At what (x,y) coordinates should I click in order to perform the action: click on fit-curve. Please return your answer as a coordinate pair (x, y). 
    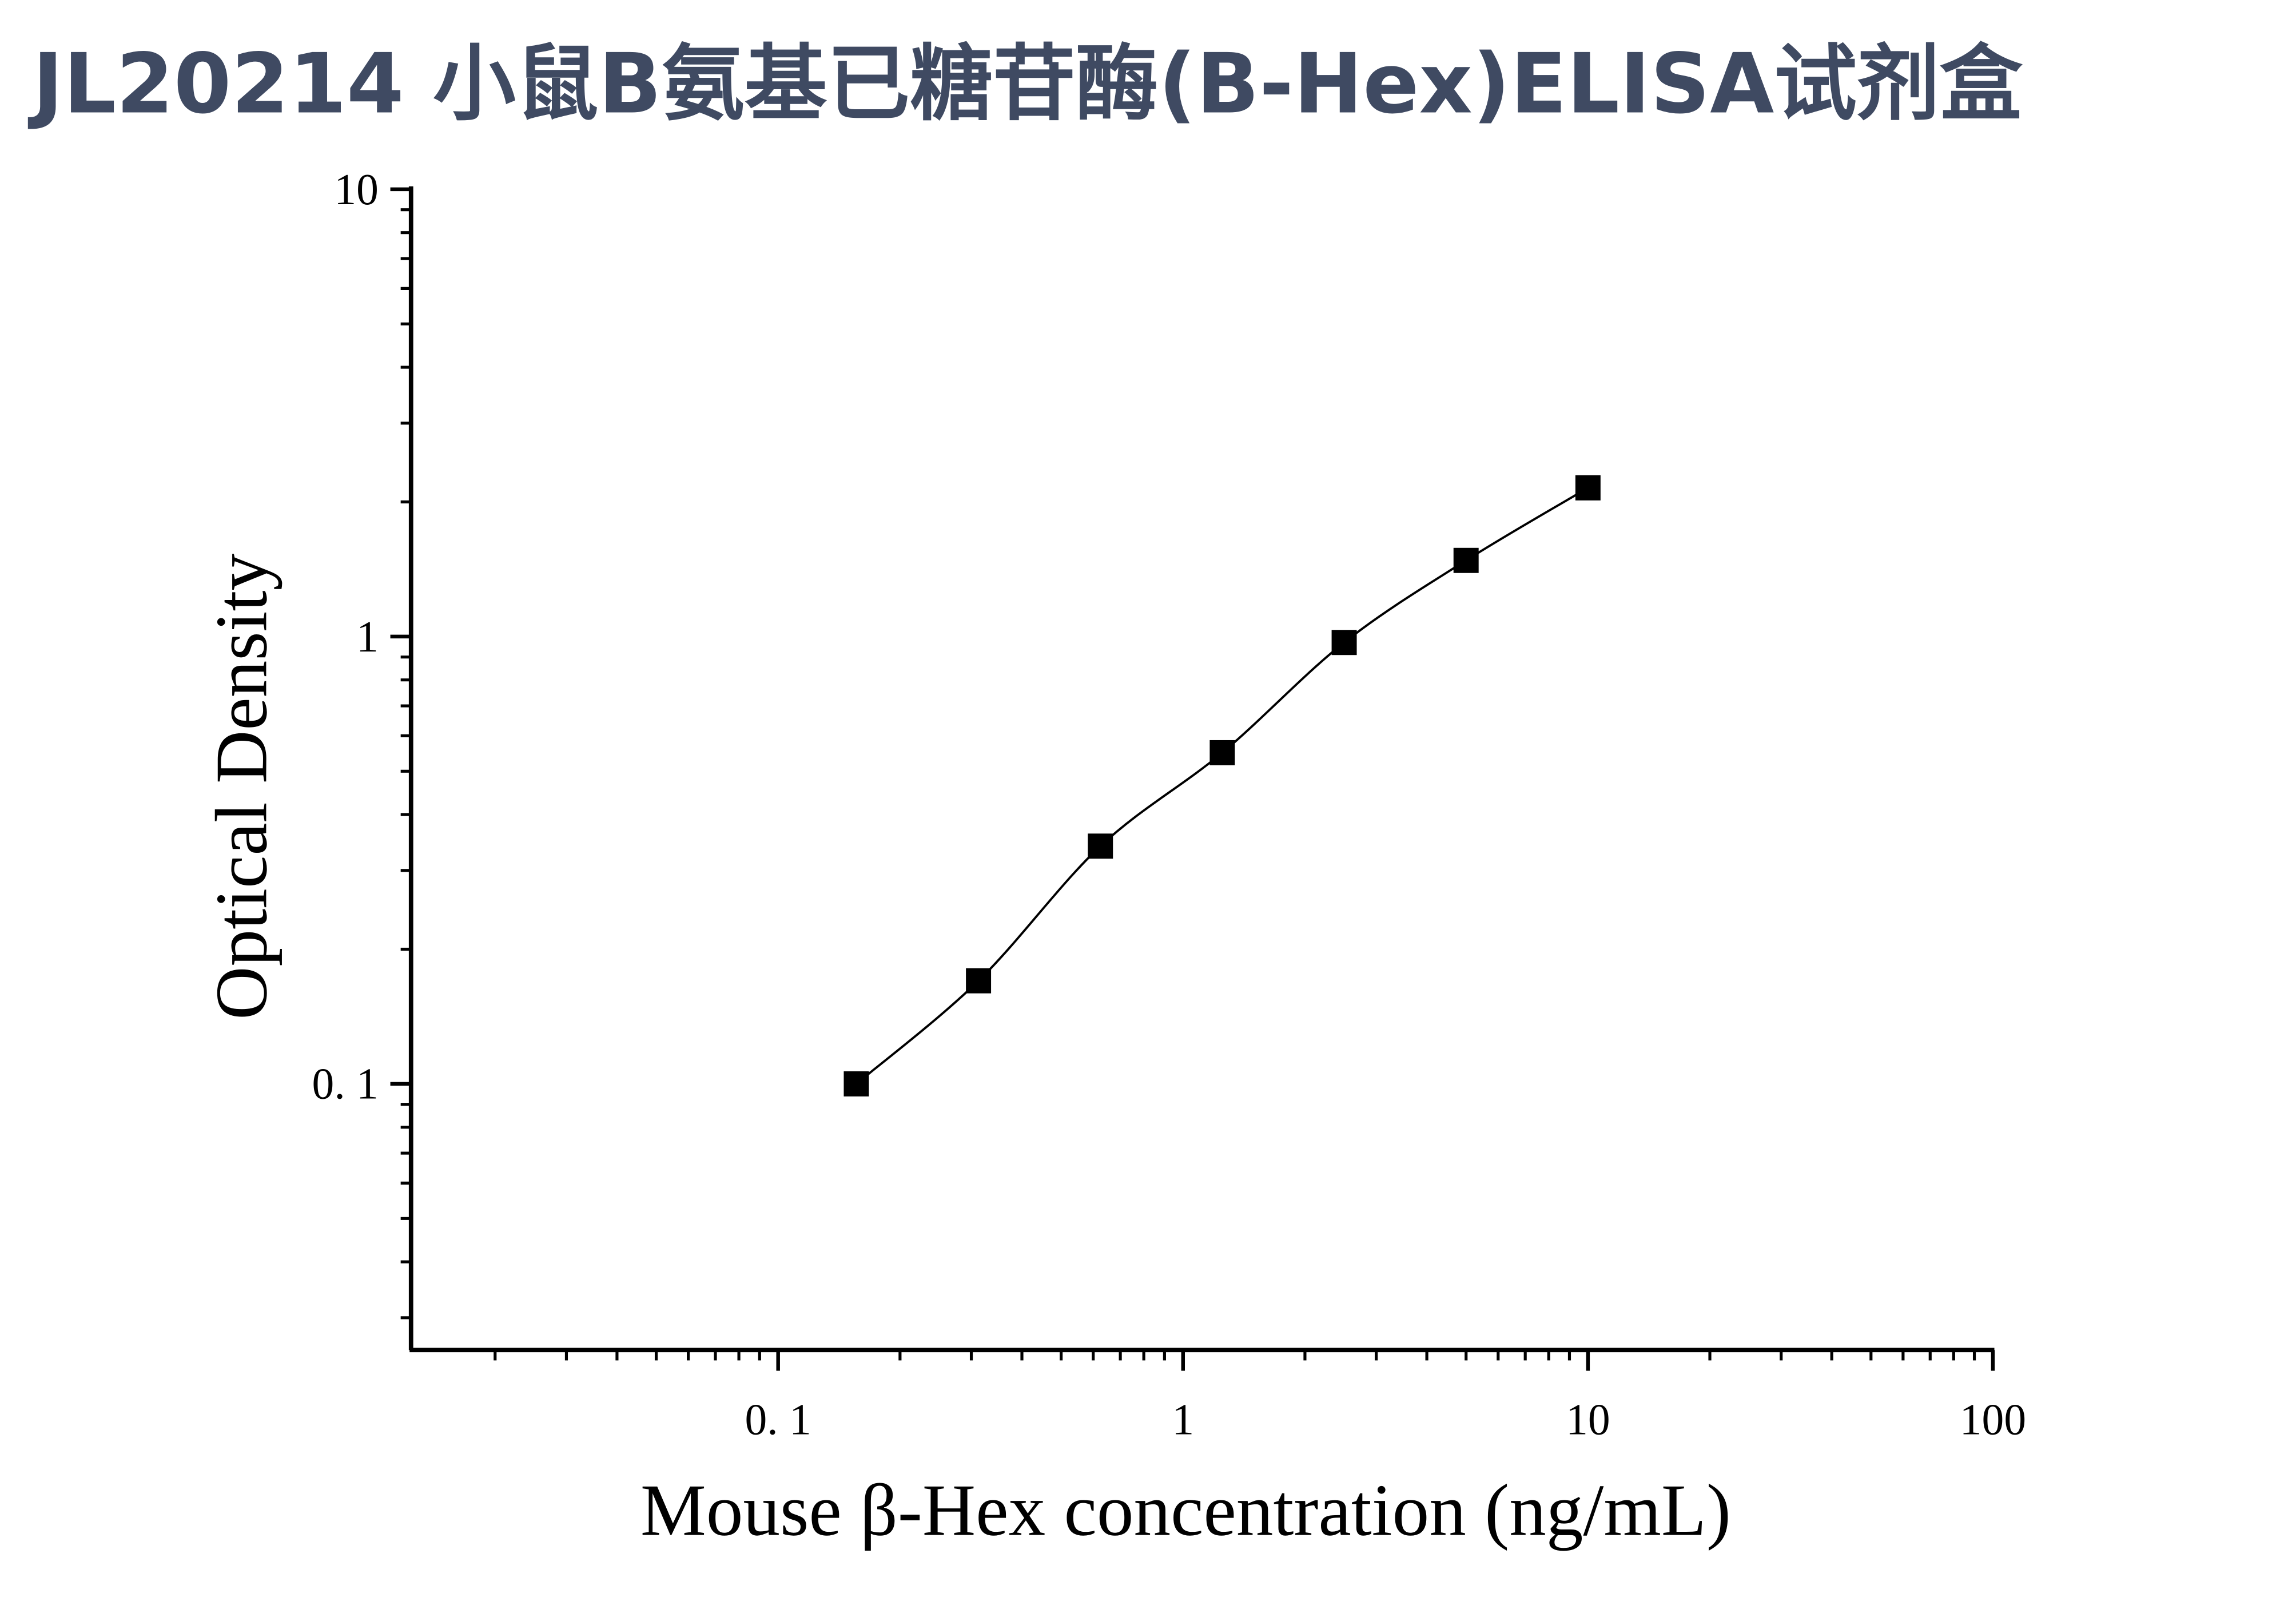
    Looking at the image, I should click on (1222, 786).